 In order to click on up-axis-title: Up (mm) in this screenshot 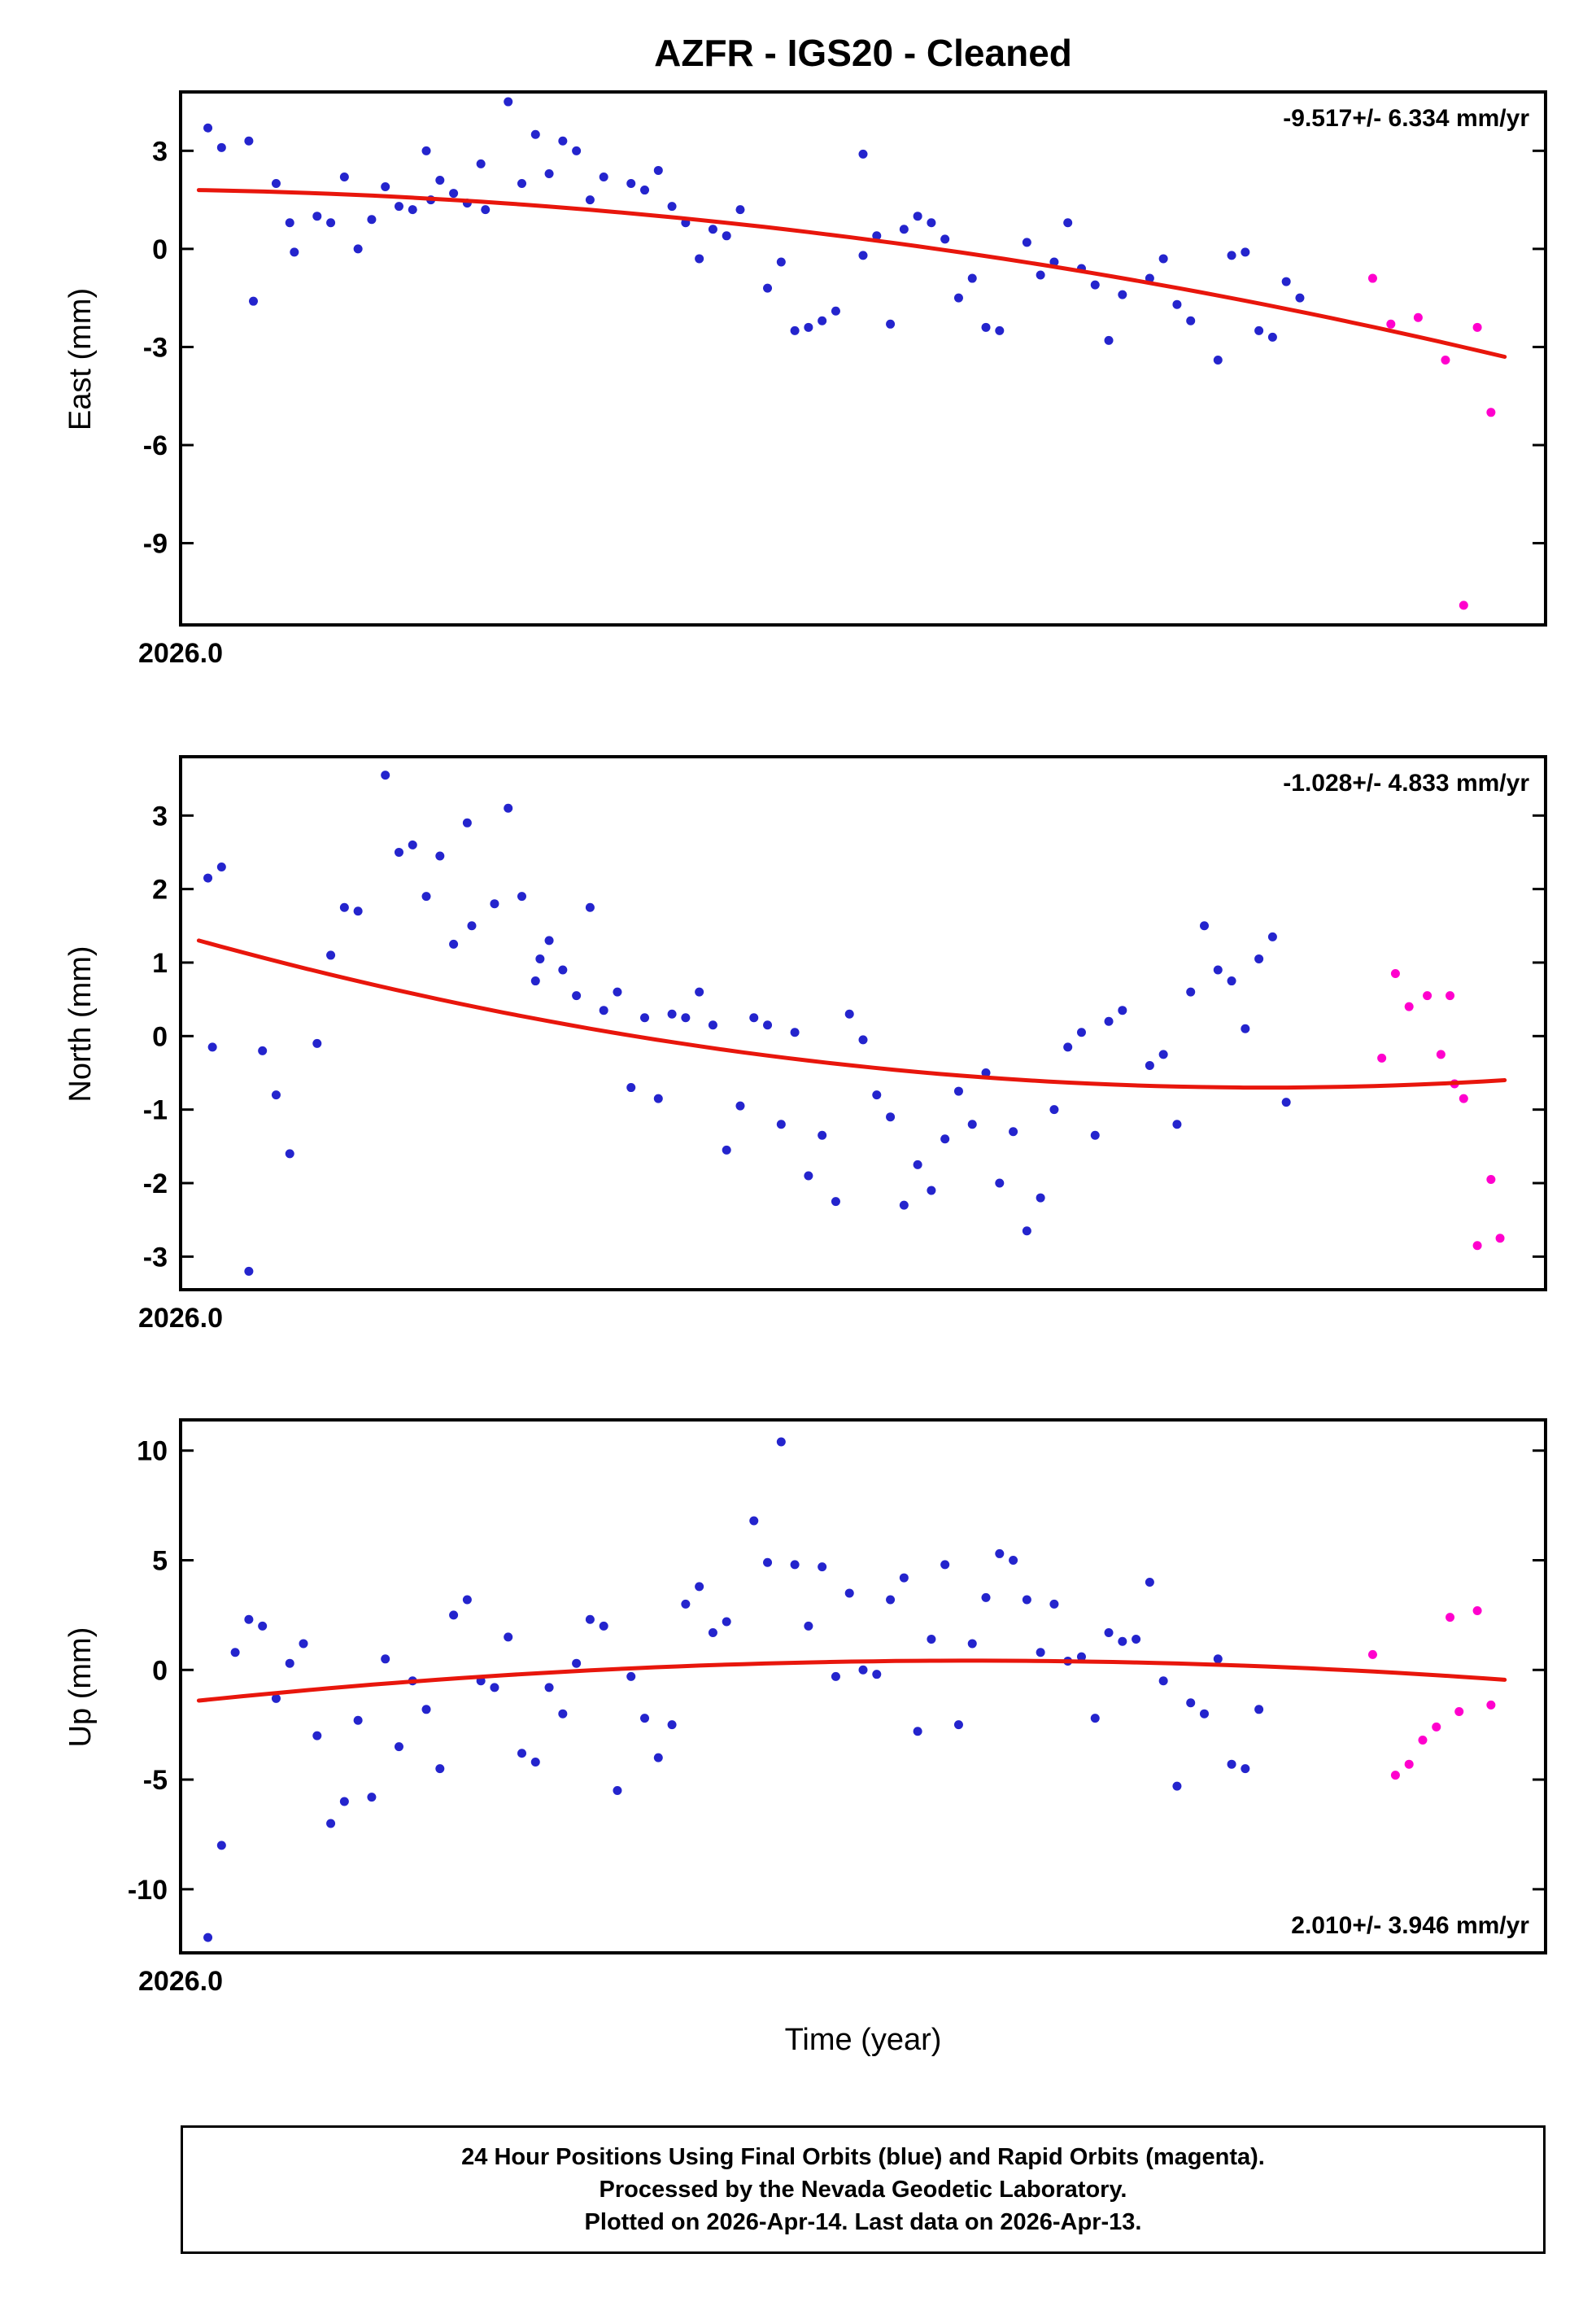, I will do `click(80, 1687)`.